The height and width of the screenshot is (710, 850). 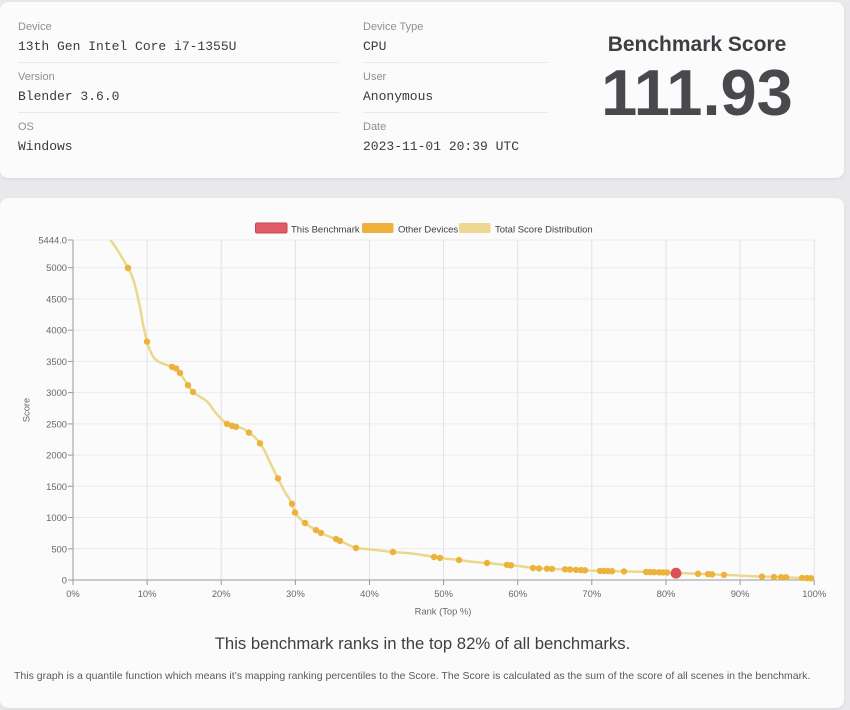 I want to click on svg-text: 2000, so click(x=56, y=455).